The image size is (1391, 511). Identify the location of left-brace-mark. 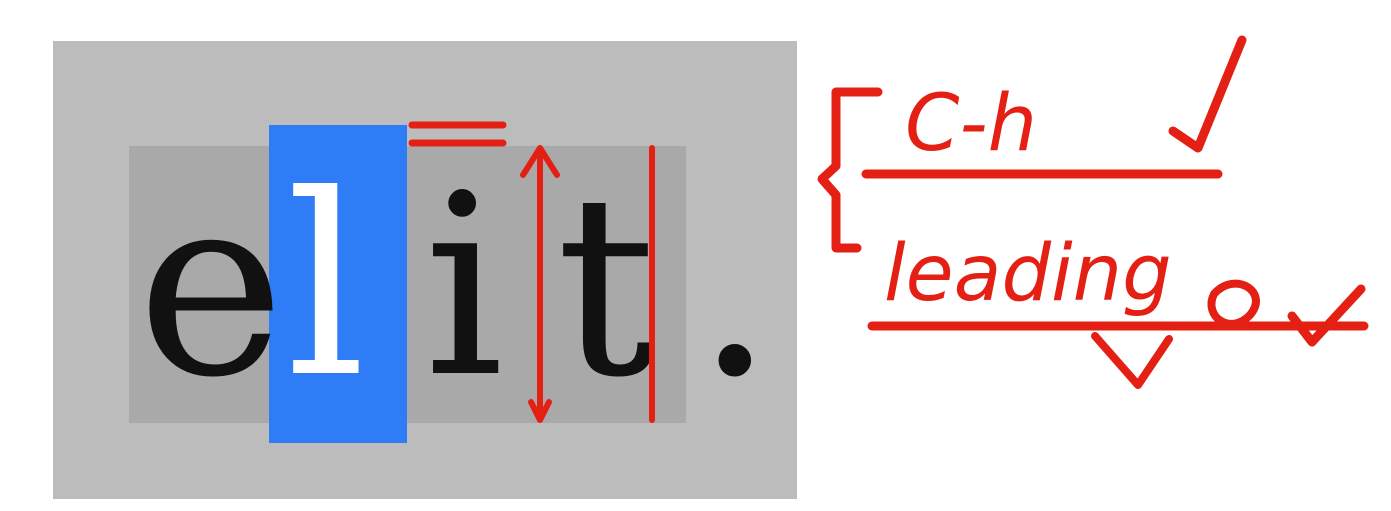
(850, 170).